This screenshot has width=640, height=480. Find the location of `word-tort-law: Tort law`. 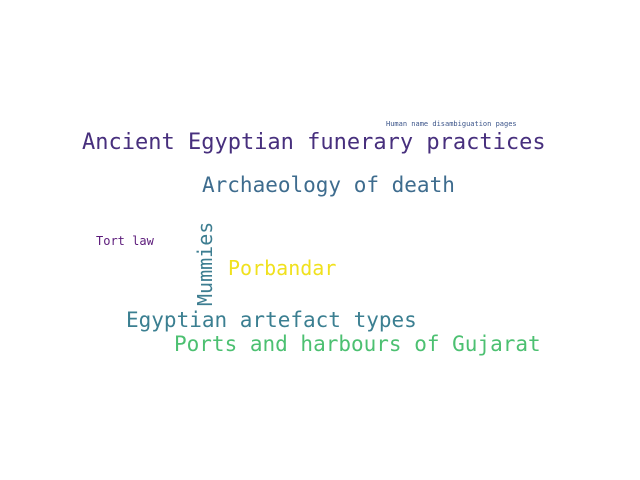

word-tort-law: Tort law is located at coordinates (125, 241).